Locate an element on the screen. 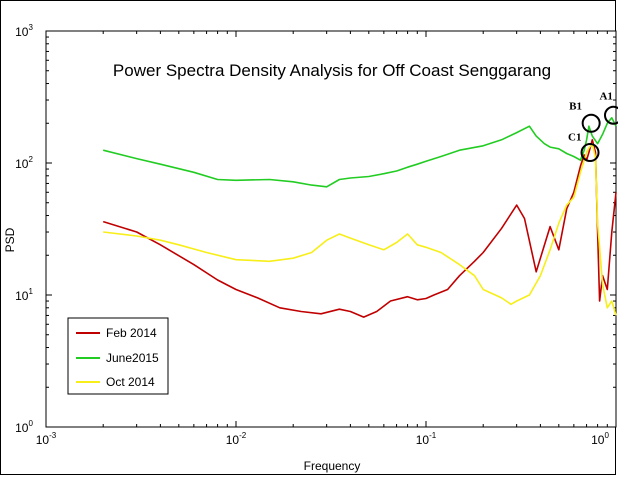 The height and width of the screenshot is (477, 618). legend-label-0: Feb 2014 is located at coordinates (131, 333).